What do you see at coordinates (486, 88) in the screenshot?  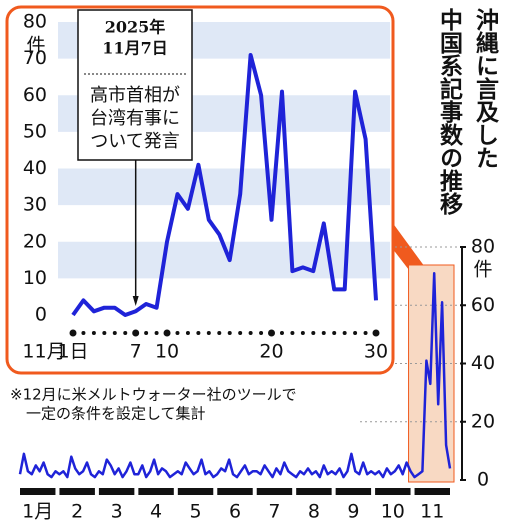 I see `title-line: 沖縄に言及した` at bounding box center [486, 88].